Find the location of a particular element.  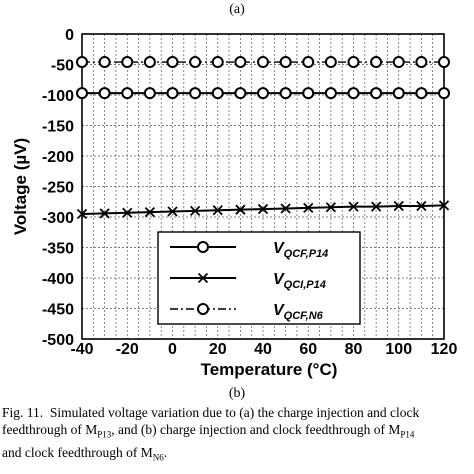

x-tick-label: 20 is located at coordinates (218, 349).